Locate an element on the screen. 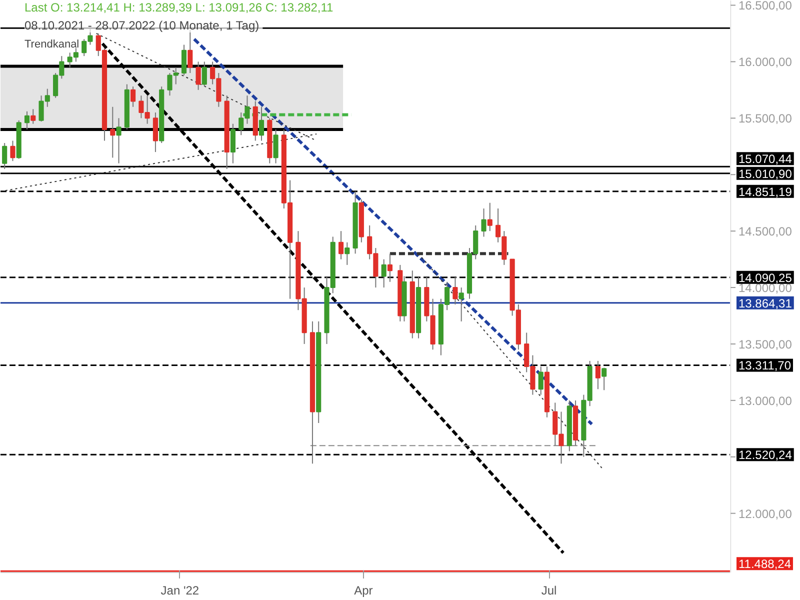 This screenshot has width=800, height=600. y-tick-label: 13.500,00 is located at coordinates (765, 344).